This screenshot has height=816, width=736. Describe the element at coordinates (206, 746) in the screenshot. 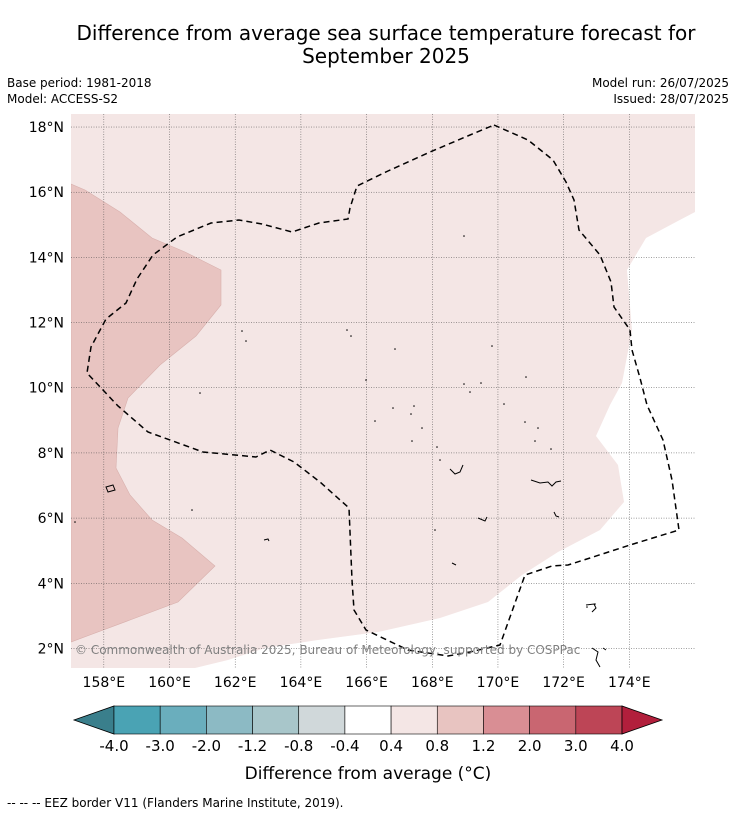

I see `colorbar-tick-label: -2.0` at that location.